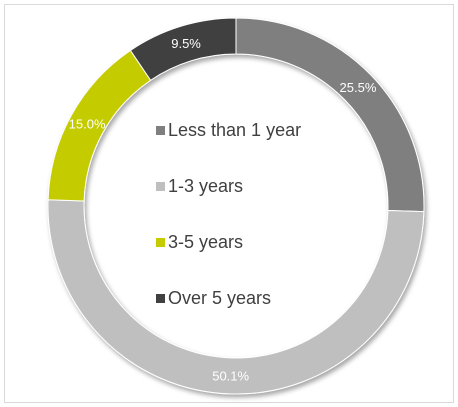  I want to click on legend-label: 3-5 years, so click(206, 241).